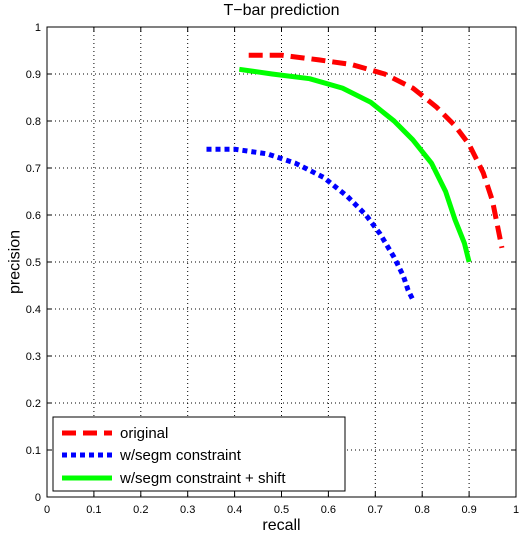 The width and height of the screenshot is (520, 534). What do you see at coordinates (422, 510) in the screenshot?
I see `x-tick-label: 0.8` at bounding box center [422, 510].